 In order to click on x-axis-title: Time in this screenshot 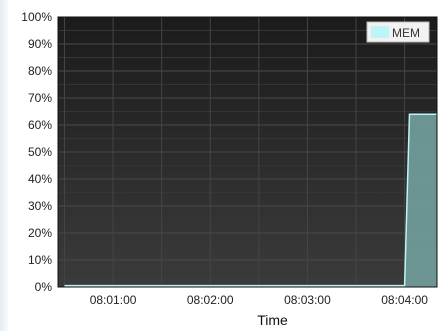, I will do `click(272, 320)`.